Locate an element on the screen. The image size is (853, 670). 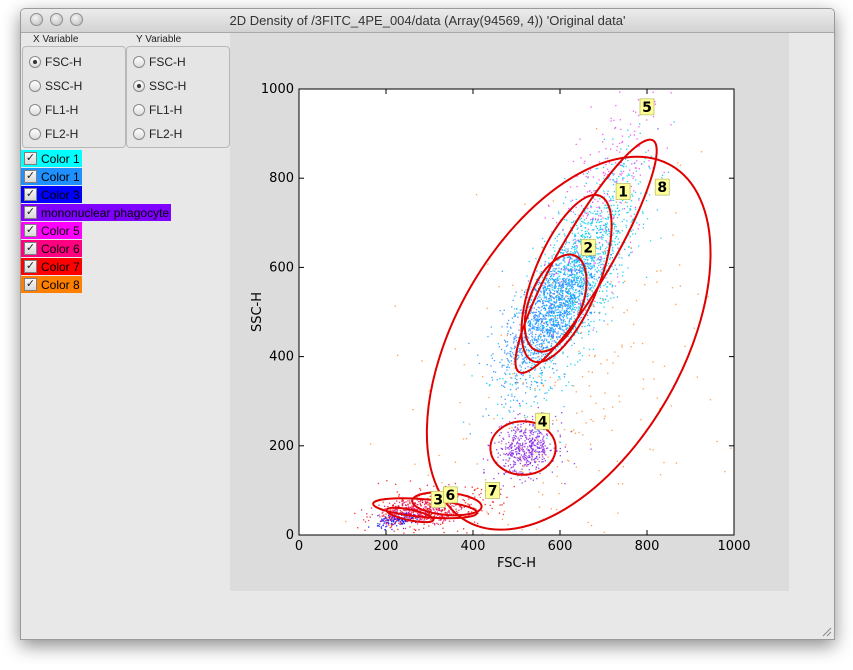
x-variable-option-ssc-h: SSC-H is located at coordinates (55, 86).